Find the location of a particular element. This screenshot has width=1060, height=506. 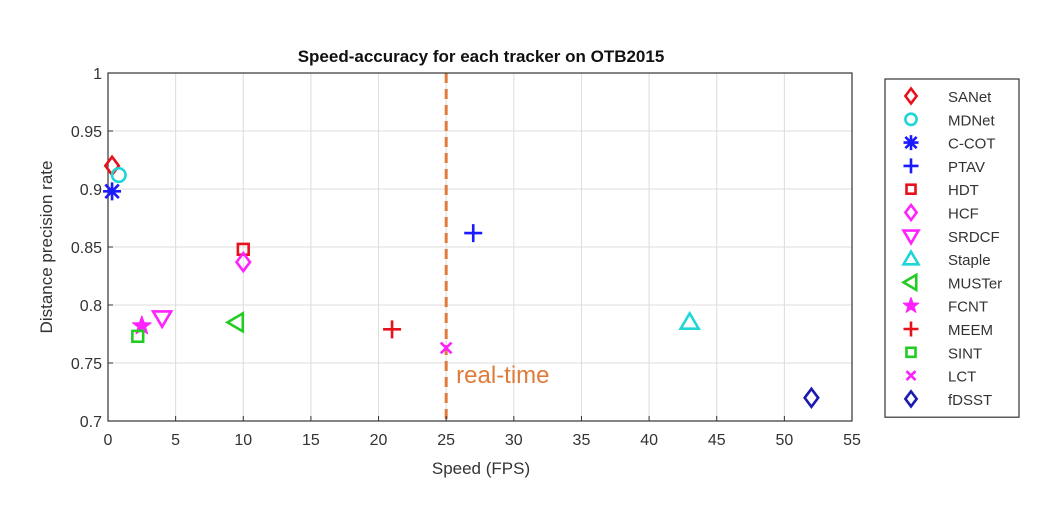

x-axis-label: Speed (FPS) is located at coordinates (481, 468).